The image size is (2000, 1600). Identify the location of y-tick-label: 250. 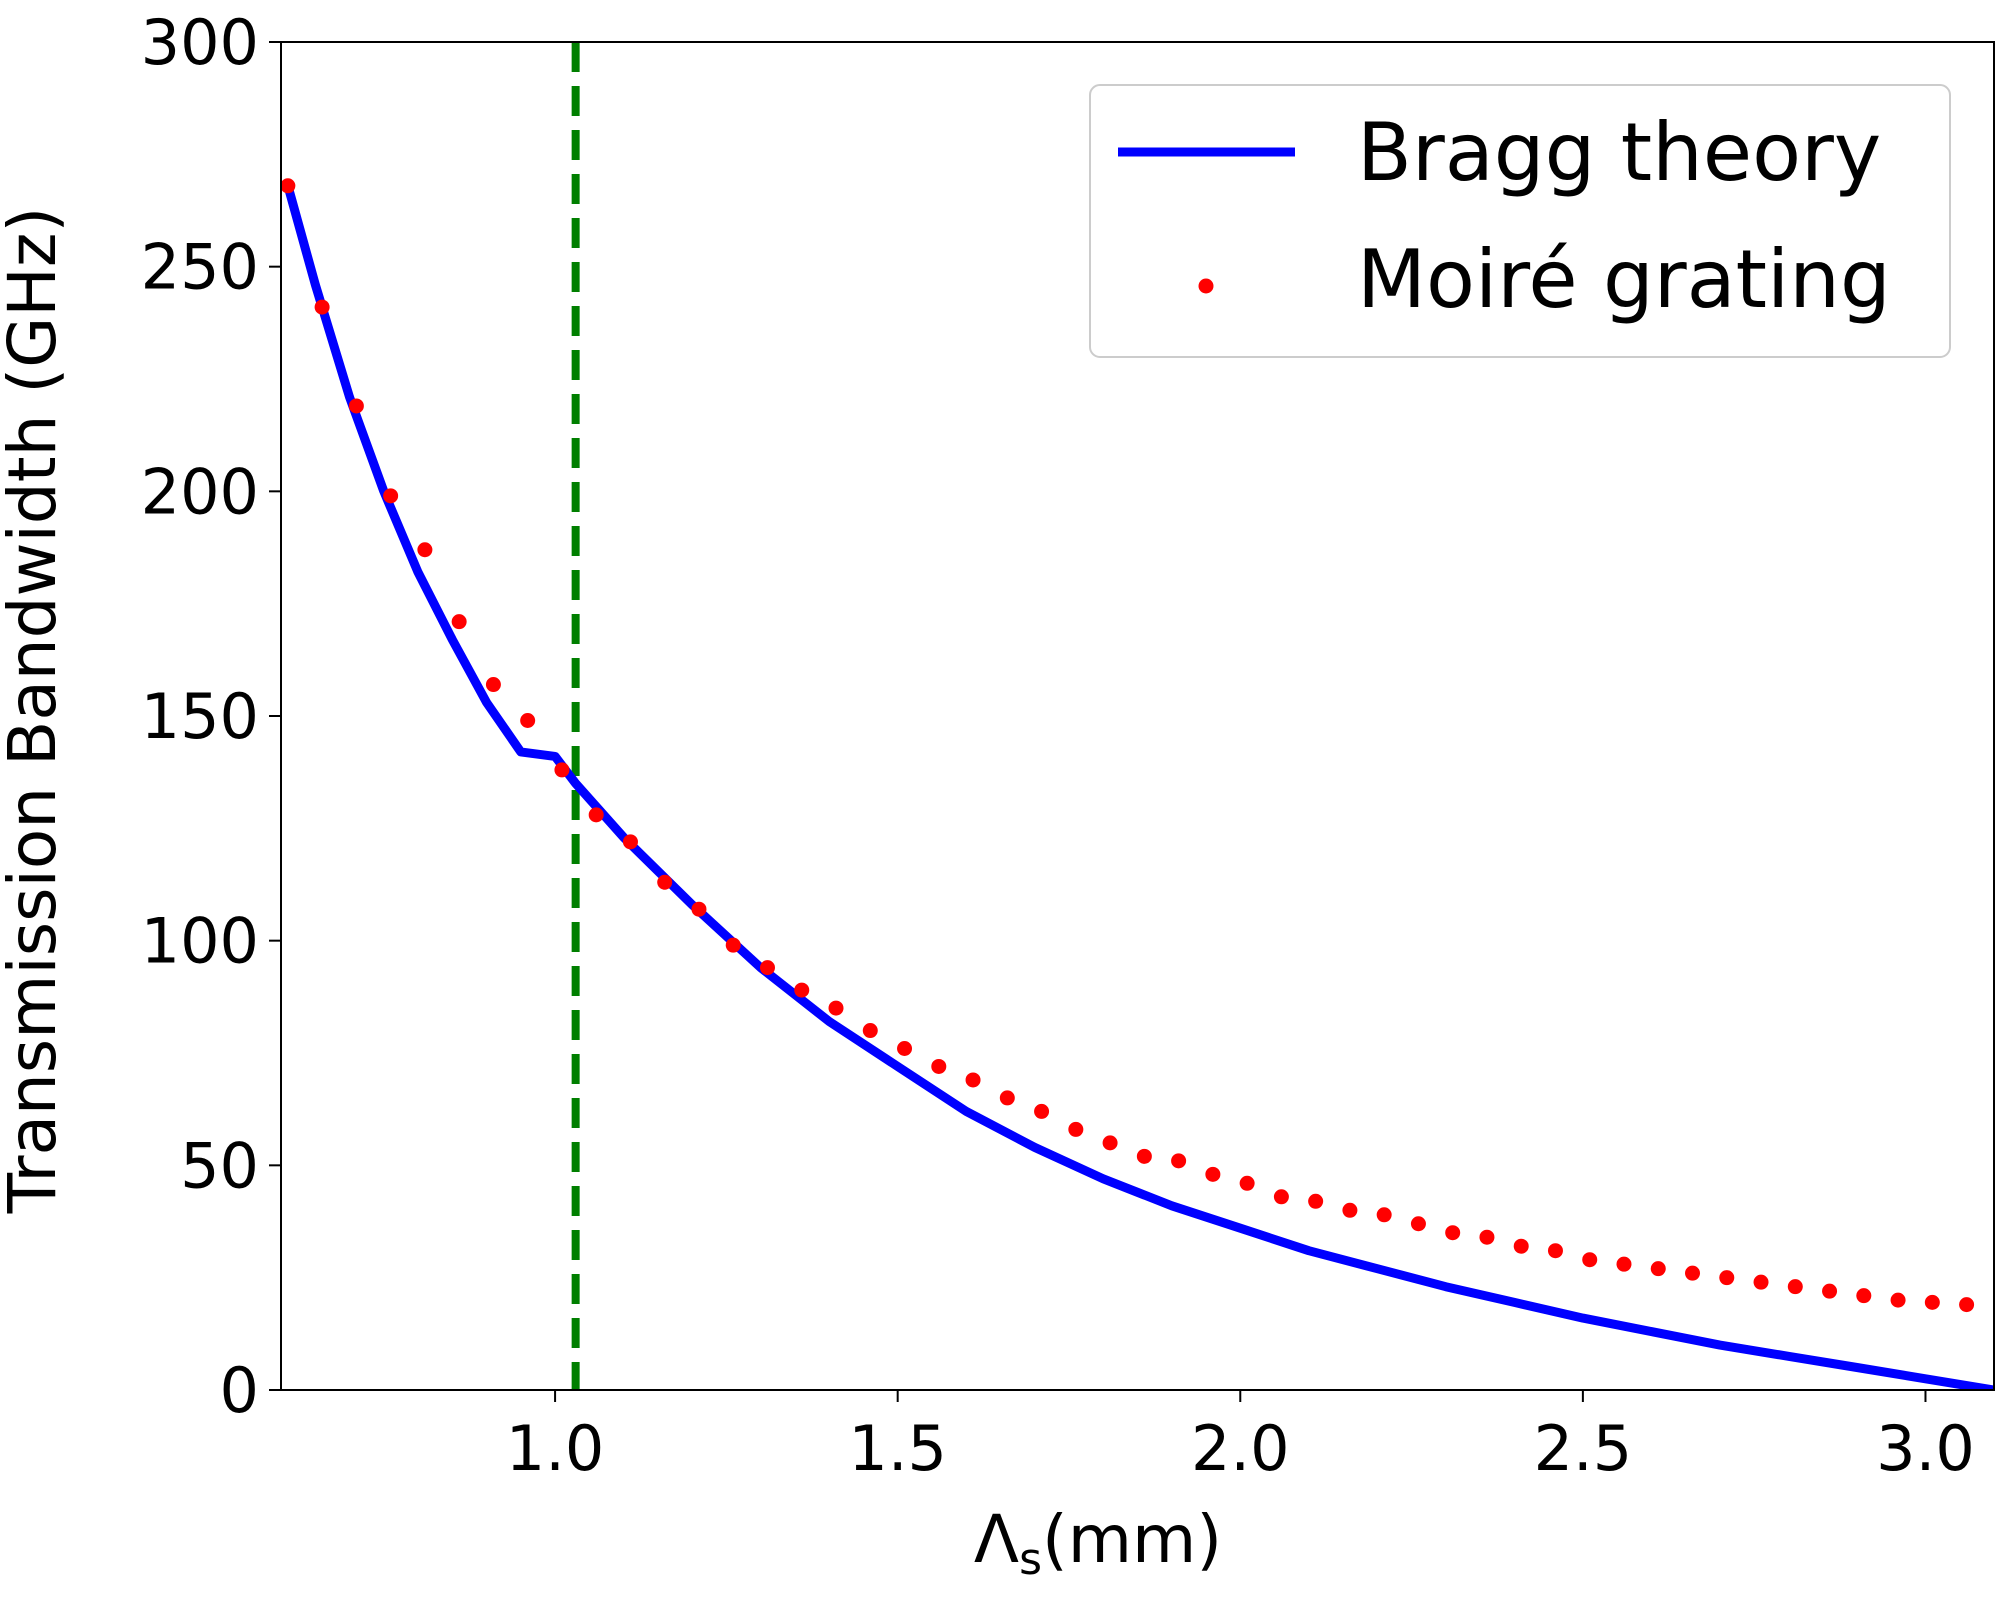
(200, 267).